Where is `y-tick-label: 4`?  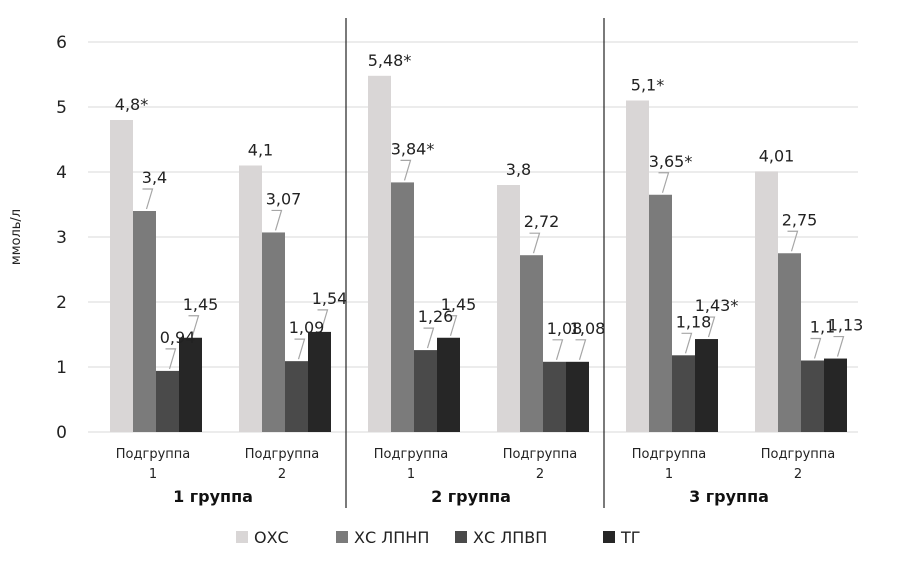 y-tick-label: 4 is located at coordinates (61, 173).